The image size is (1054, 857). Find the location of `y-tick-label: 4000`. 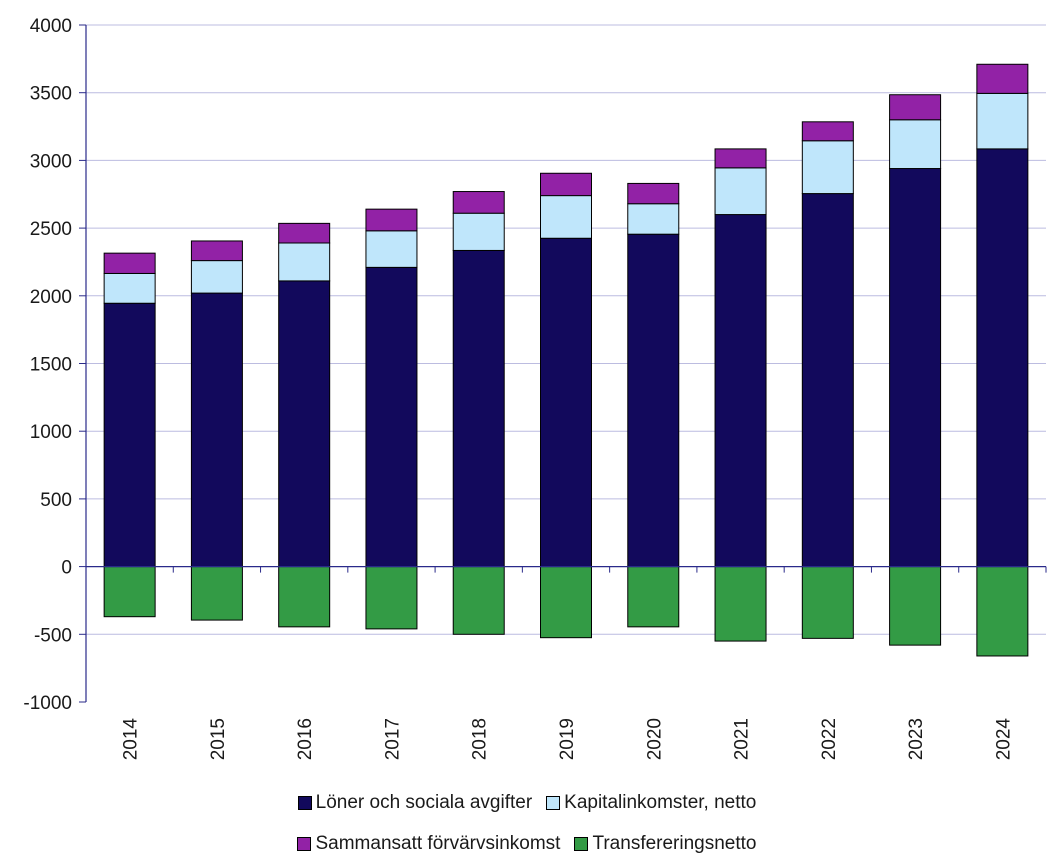

y-tick-label: 4000 is located at coordinates (51, 26).